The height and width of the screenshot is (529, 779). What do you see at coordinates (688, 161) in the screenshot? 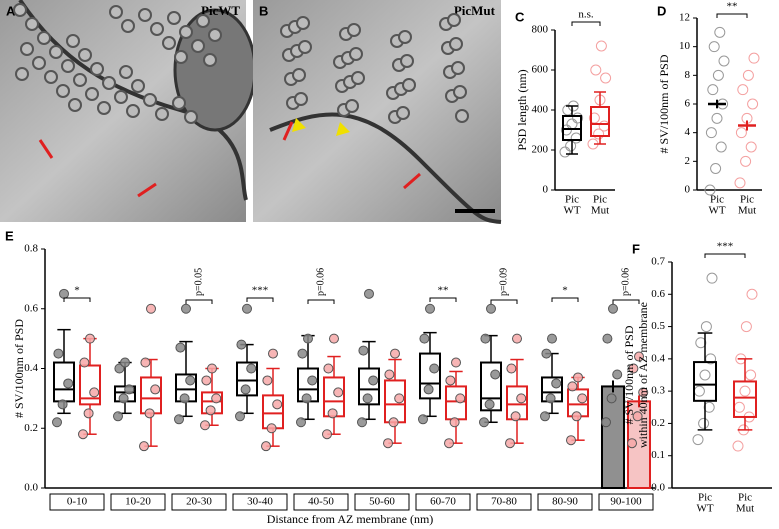
I see `y-tick-label: 2` at bounding box center [688, 161].